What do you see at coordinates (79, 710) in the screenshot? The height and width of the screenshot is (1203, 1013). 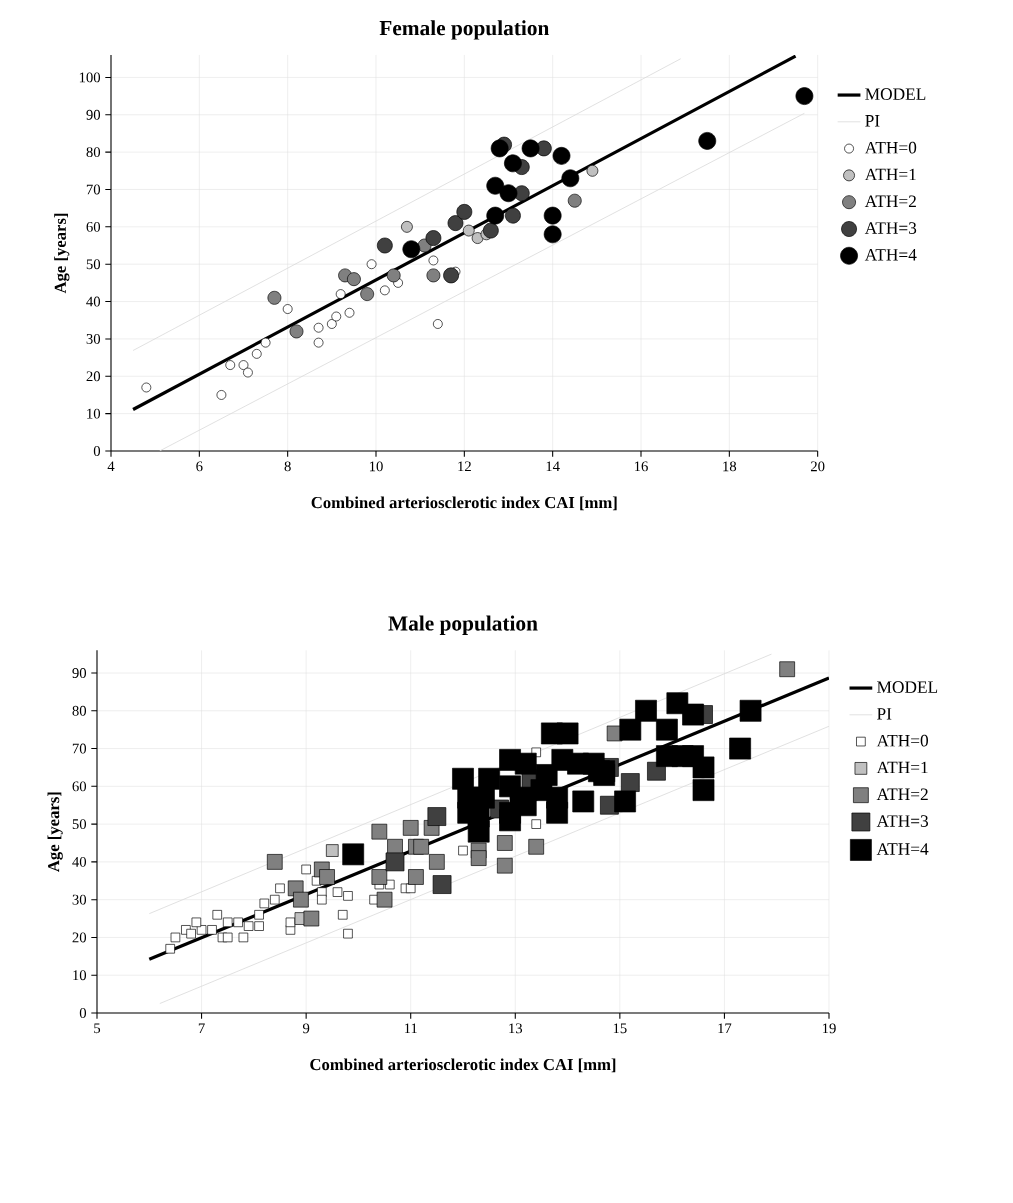 I see `y-tick-label: 80` at bounding box center [79, 710].